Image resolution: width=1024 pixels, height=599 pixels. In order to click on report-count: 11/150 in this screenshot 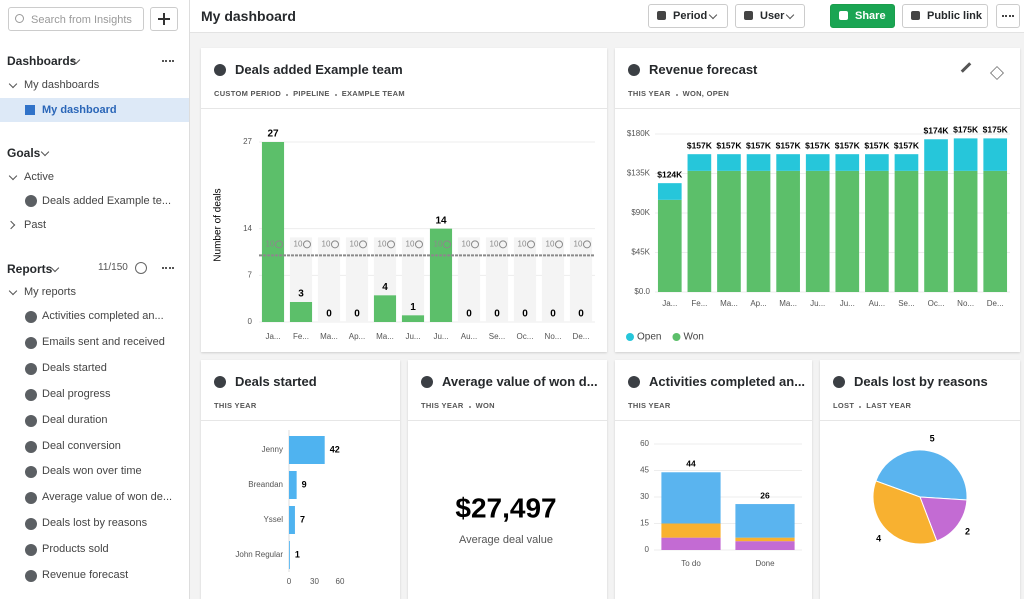, I will do `click(113, 267)`.